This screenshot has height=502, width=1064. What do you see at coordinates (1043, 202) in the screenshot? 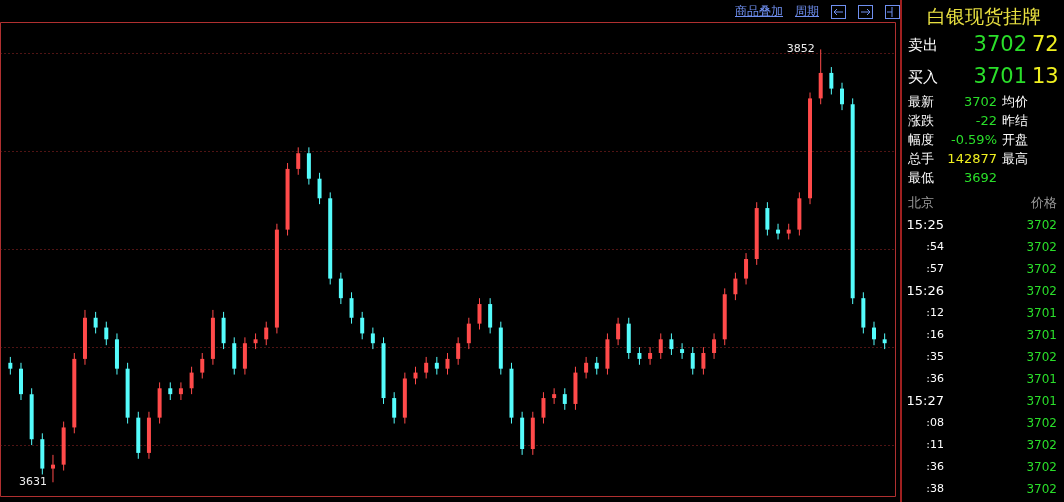
I see `text: 价格` at bounding box center [1043, 202].